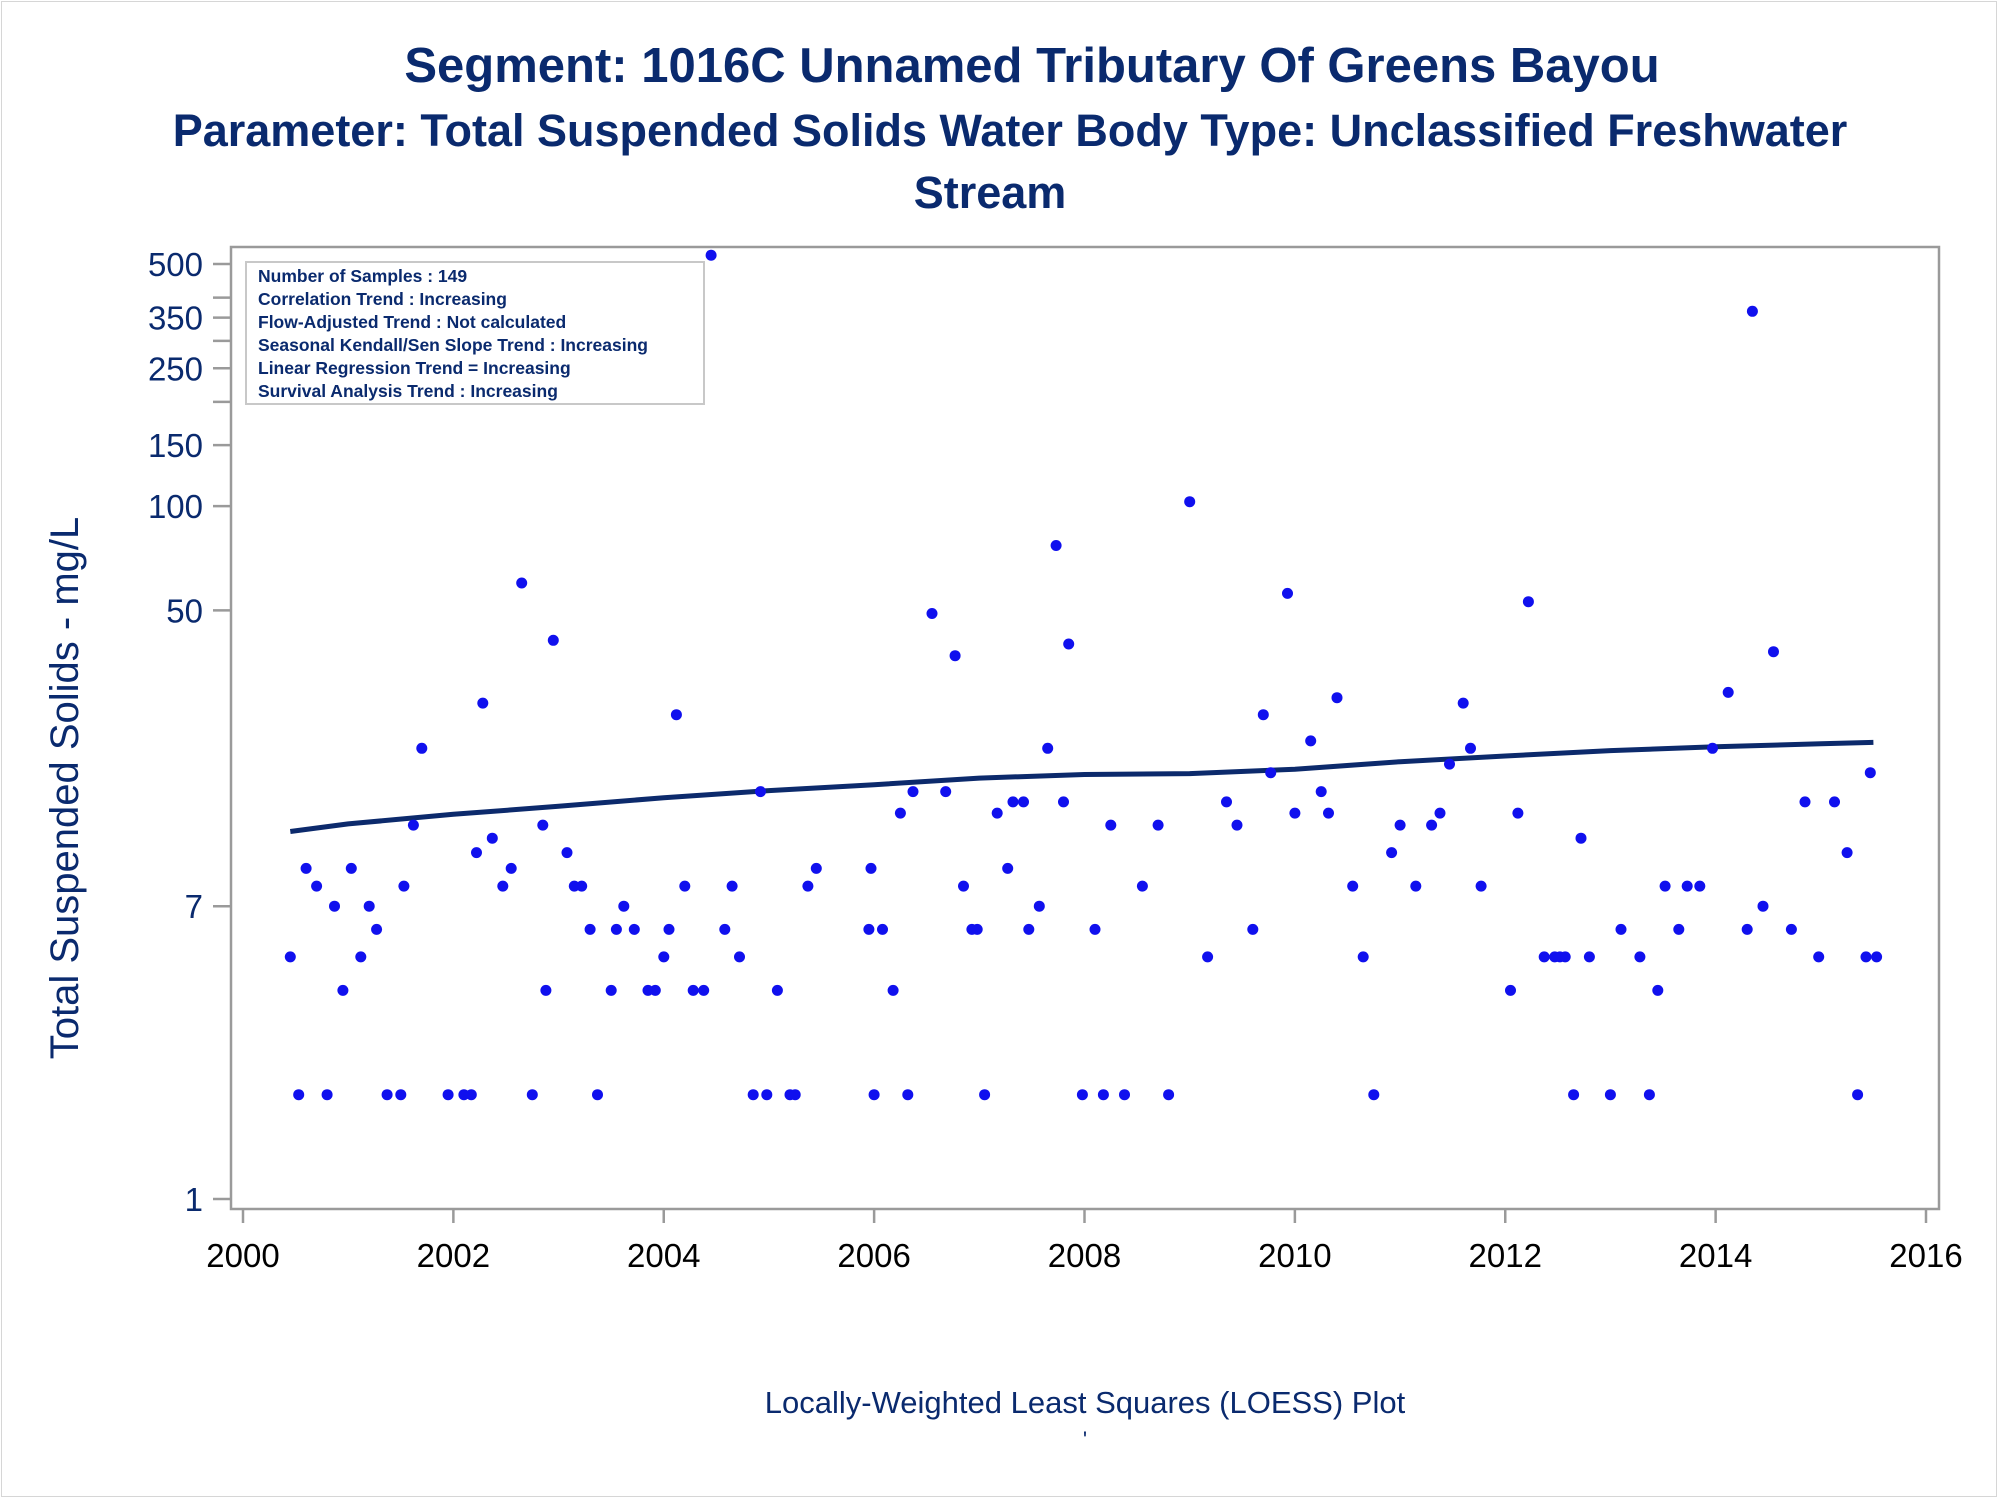 The image size is (2000, 1500). Describe the element at coordinates (990, 192) in the screenshot. I see `chart-subtitle-line2: Stream` at that location.